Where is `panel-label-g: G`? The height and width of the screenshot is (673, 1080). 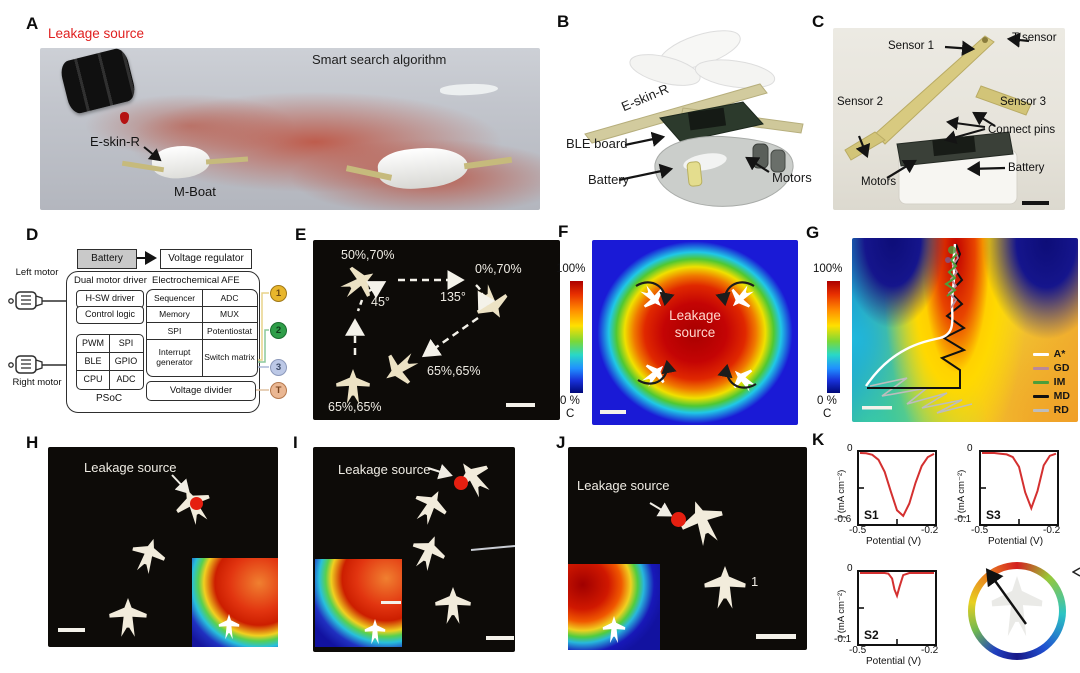 panel-label-g: G is located at coordinates (813, 232).